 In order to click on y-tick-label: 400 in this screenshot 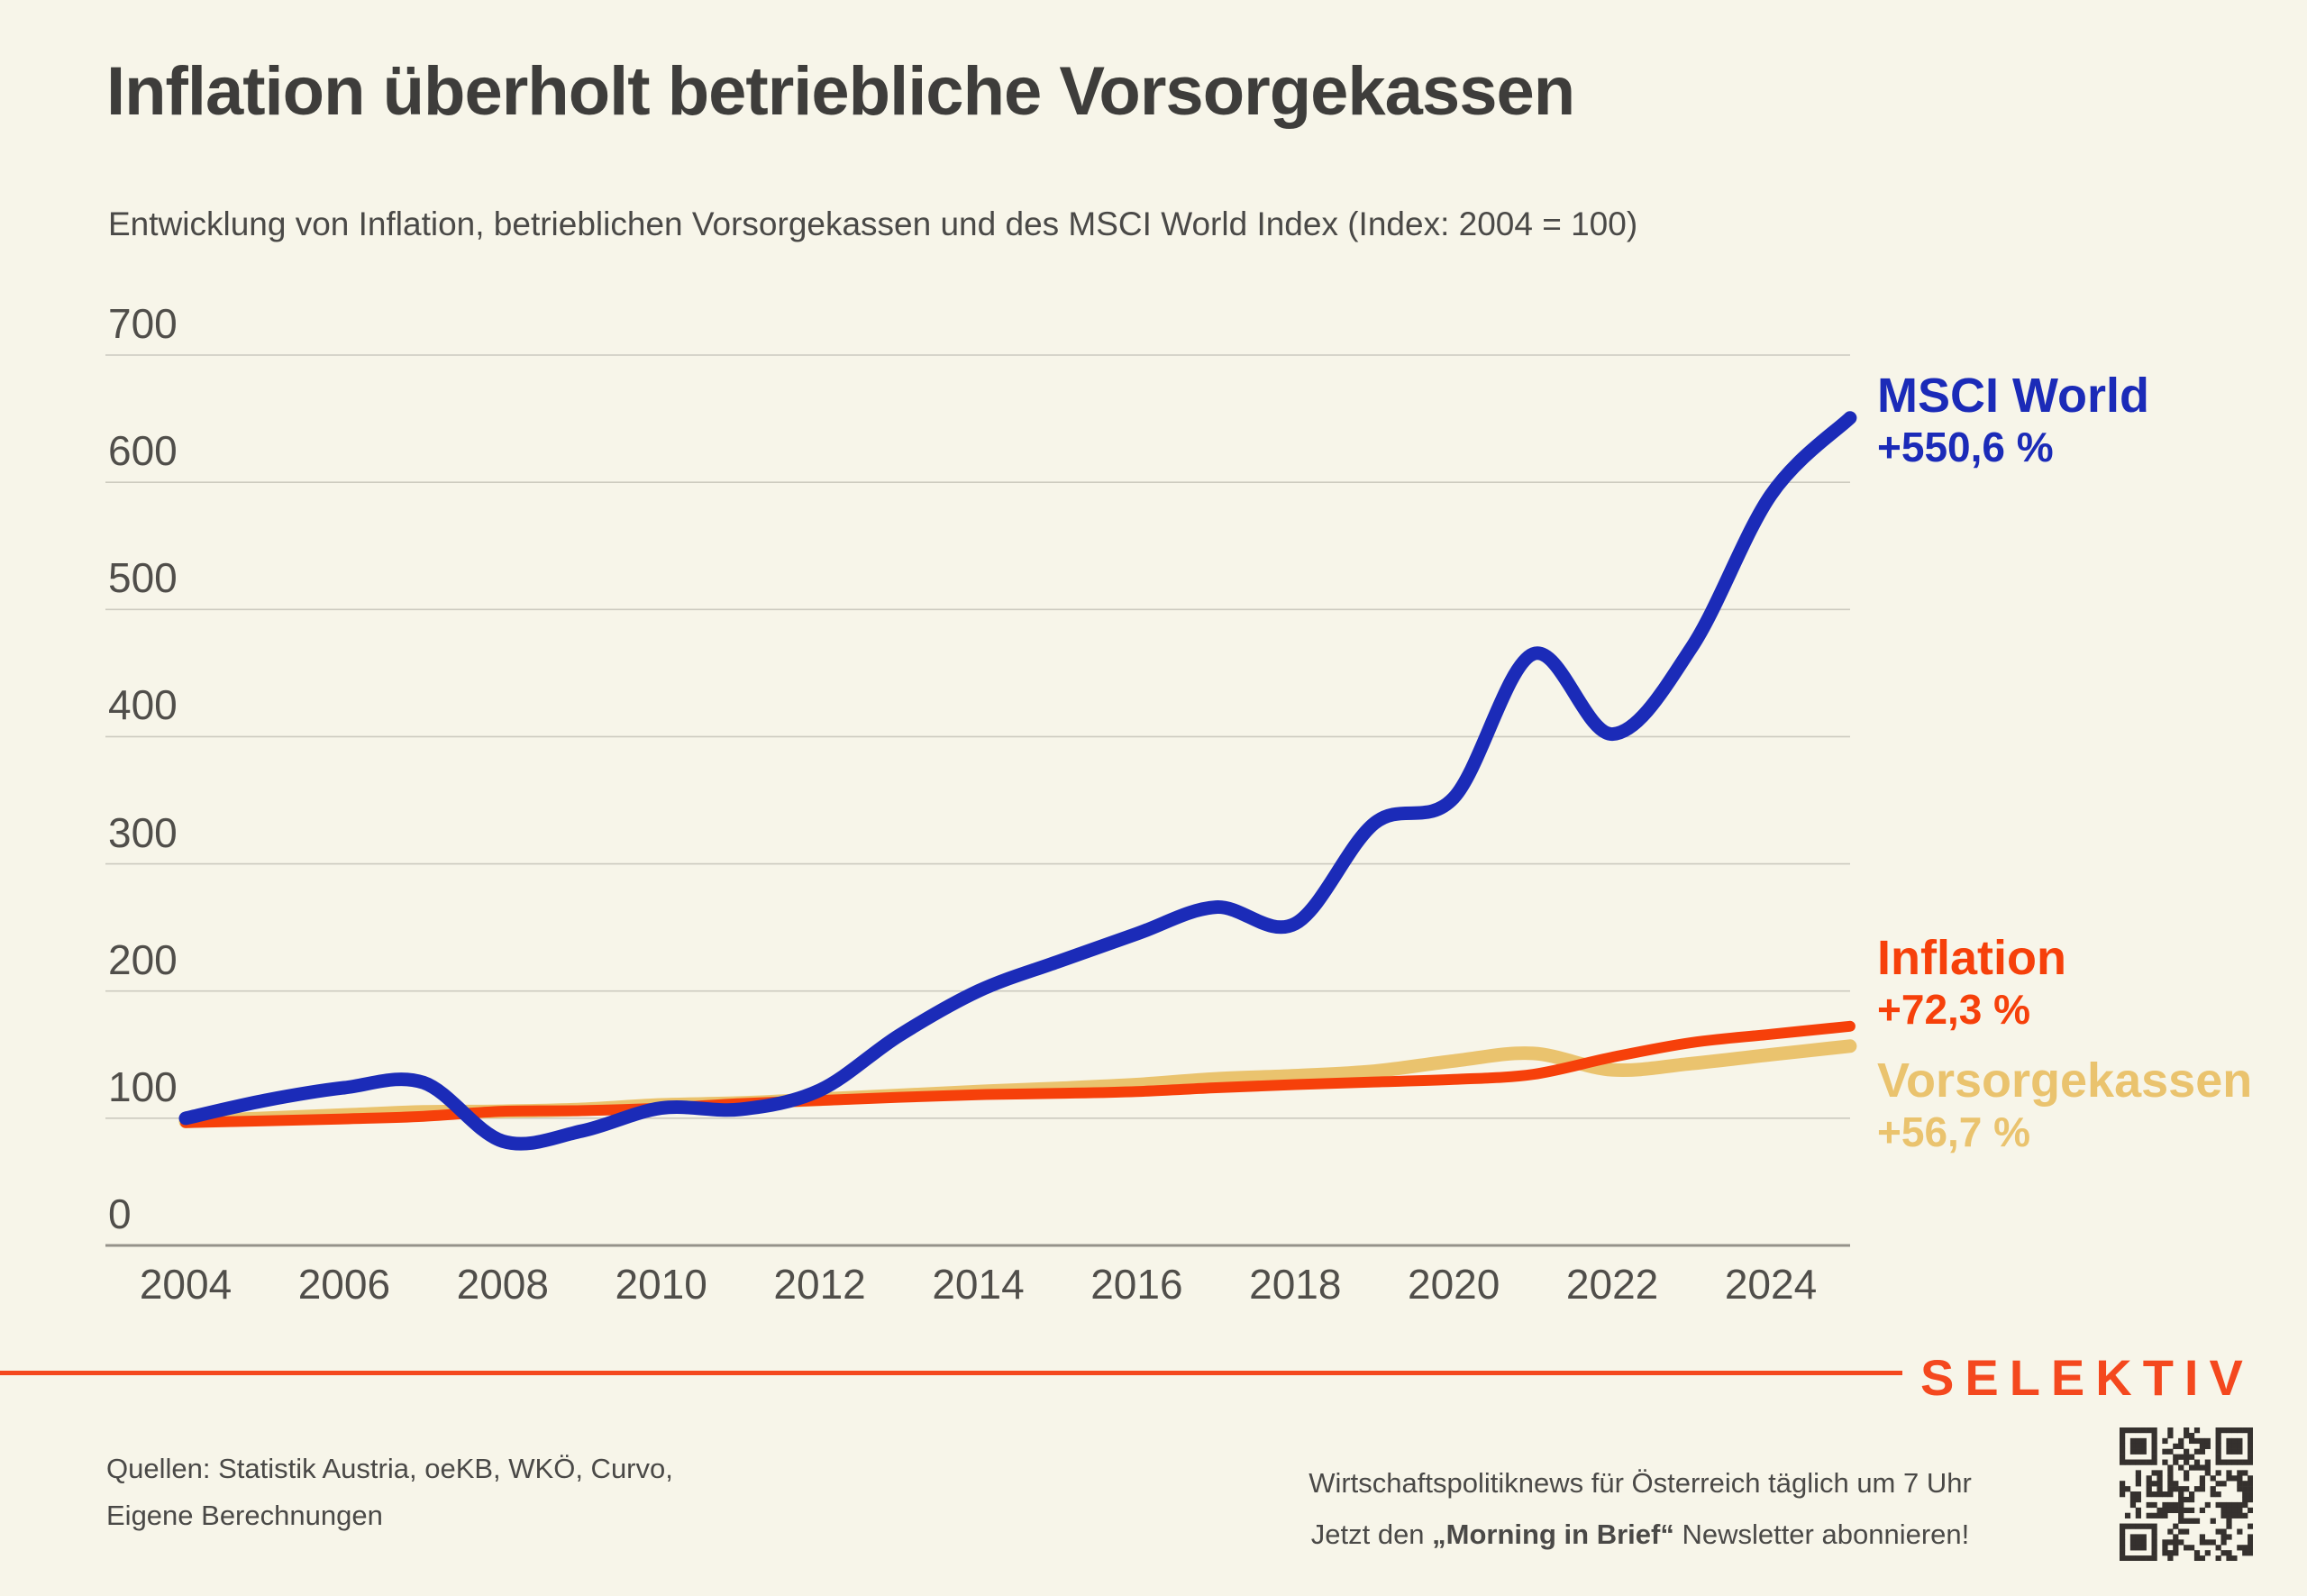, I will do `click(143, 705)`.